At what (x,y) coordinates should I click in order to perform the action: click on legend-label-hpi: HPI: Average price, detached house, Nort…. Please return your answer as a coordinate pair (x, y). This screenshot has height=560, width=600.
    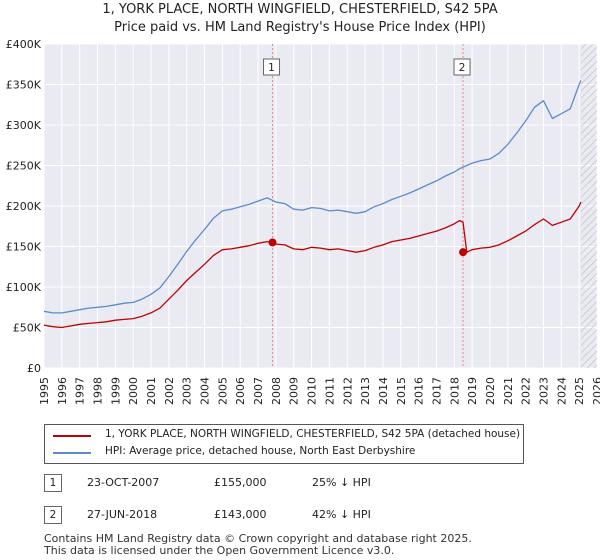
    Looking at the image, I should click on (260, 451).